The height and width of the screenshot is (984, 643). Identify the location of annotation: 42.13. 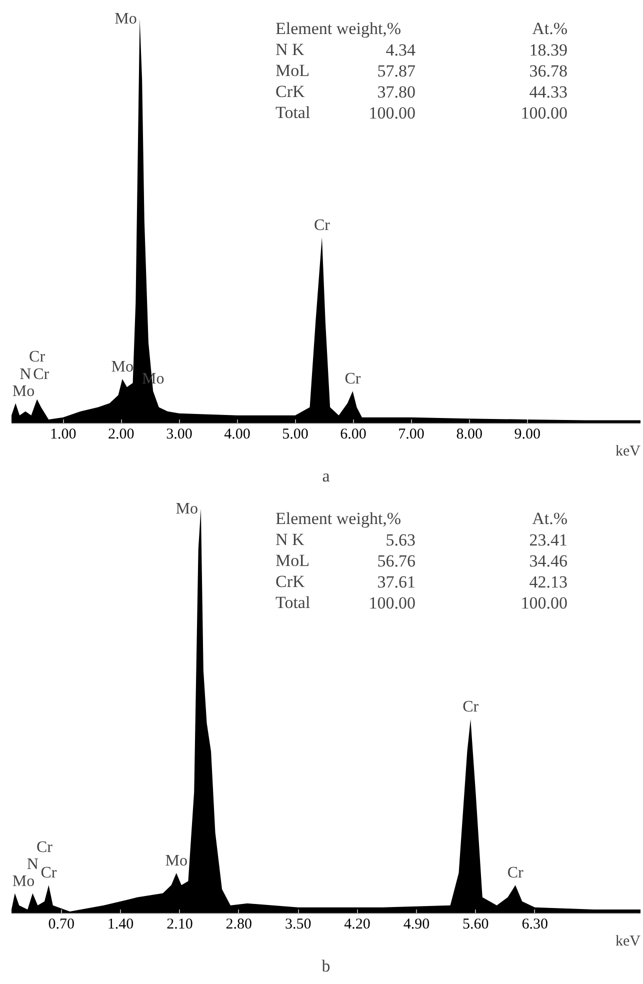
(548, 582).